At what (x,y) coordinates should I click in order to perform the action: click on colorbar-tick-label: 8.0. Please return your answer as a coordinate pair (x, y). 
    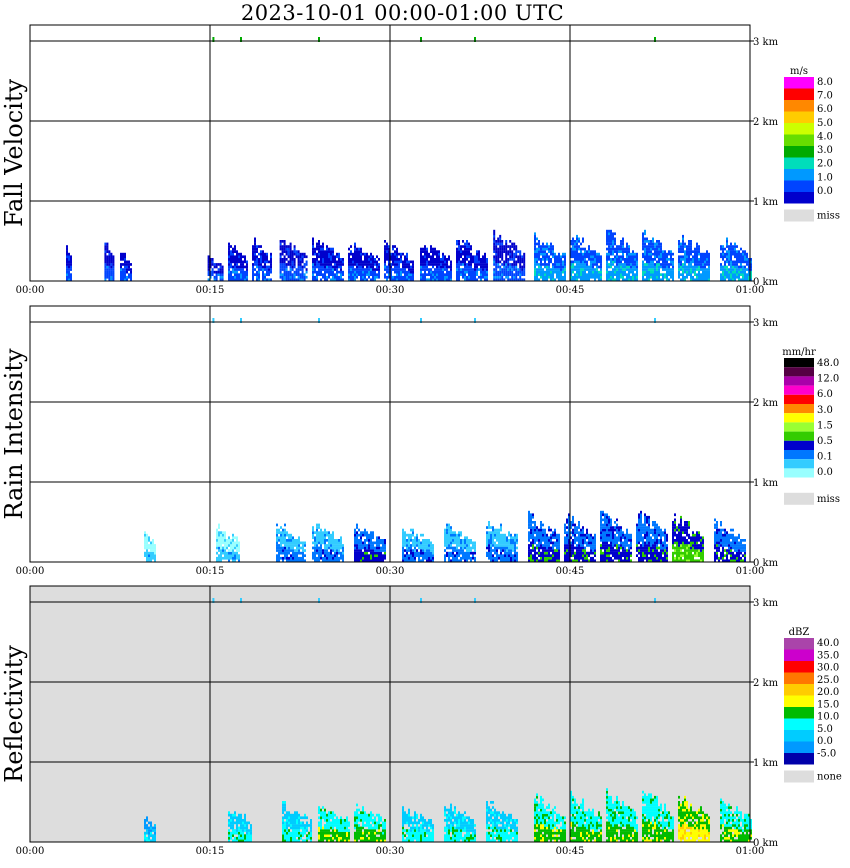
    Looking at the image, I should click on (825, 82).